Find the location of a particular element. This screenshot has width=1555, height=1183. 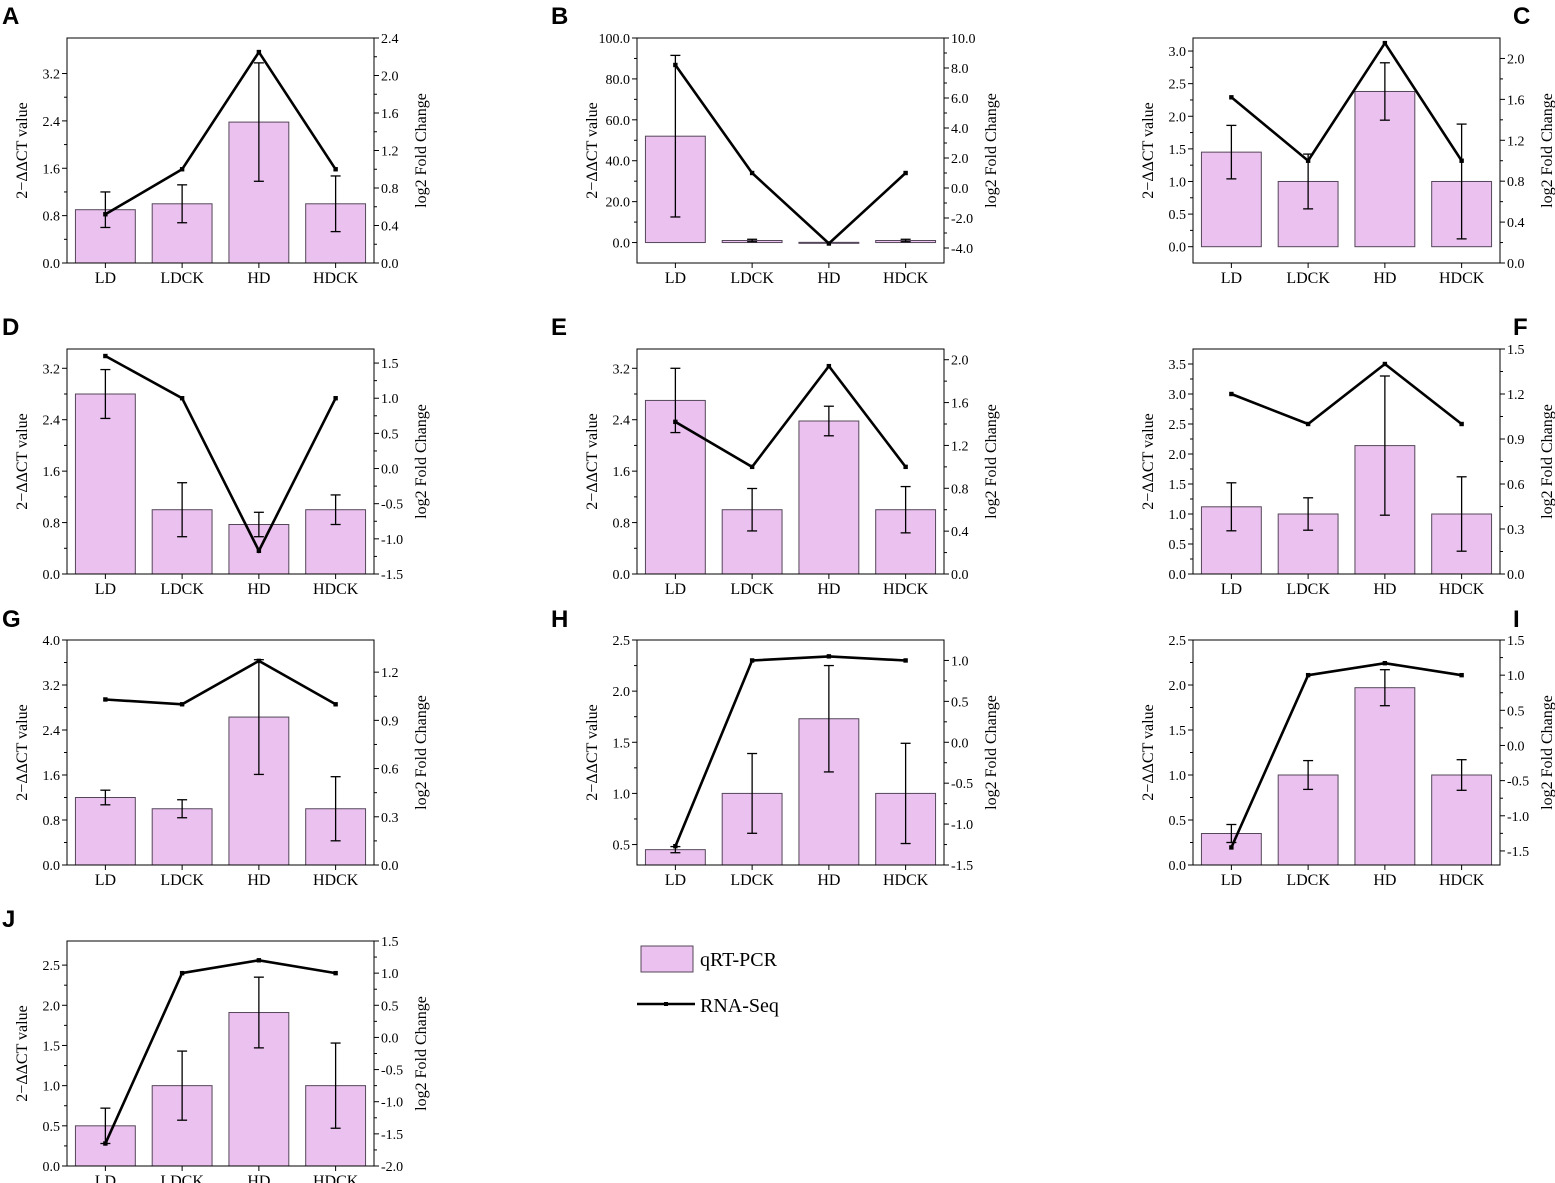

y2-tick-label-g-0: 0.0 is located at coordinates (390, 866).